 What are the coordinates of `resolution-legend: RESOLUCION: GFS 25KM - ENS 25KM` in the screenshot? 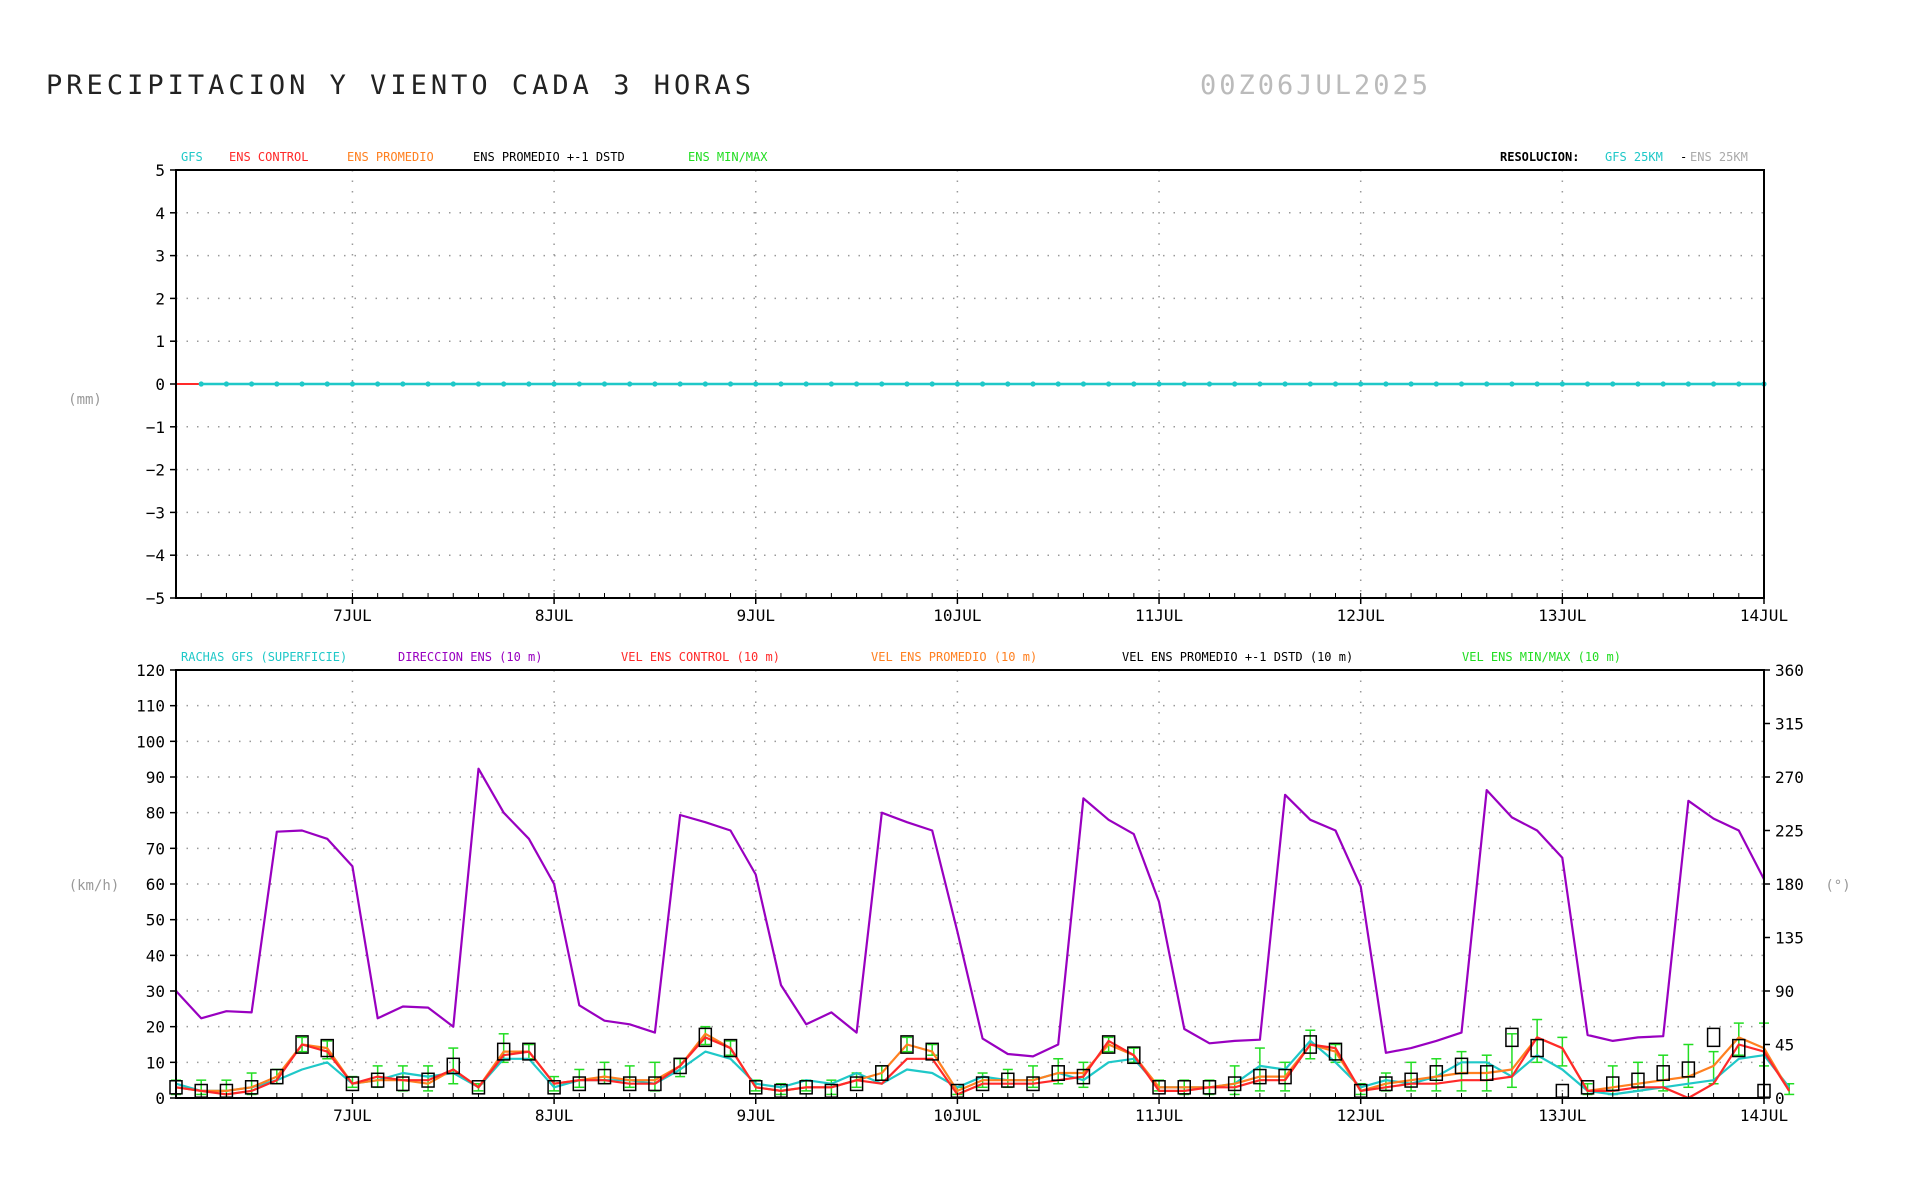 It's located at (1624, 157).